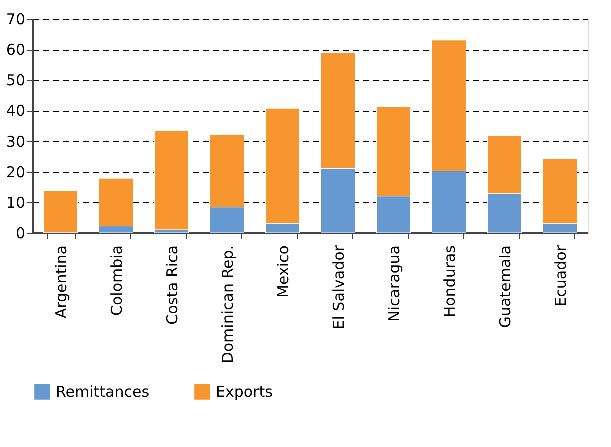 This screenshot has width=611, height=447. Describe the element at coordinates (339, 287) in the screenshot. I see `x-tick-label: El Salvador` at that location.